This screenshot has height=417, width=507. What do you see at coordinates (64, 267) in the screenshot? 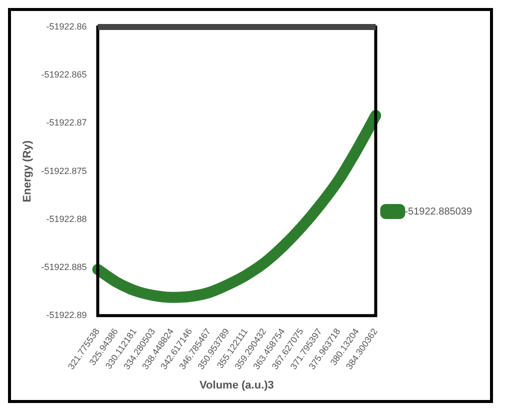
I see `y-tick-label: -51922.885` at bounding box center [64, 267].